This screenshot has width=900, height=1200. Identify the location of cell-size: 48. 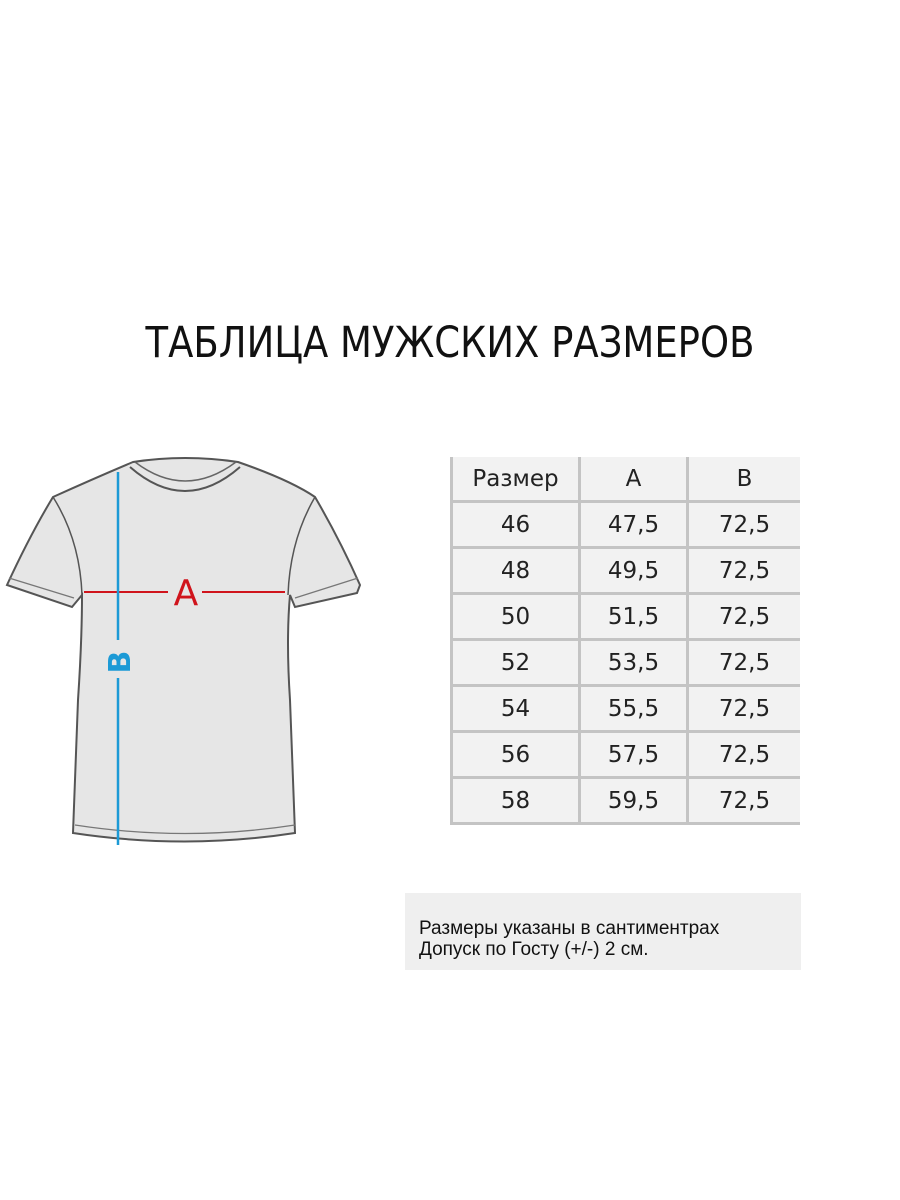
(515, 570).